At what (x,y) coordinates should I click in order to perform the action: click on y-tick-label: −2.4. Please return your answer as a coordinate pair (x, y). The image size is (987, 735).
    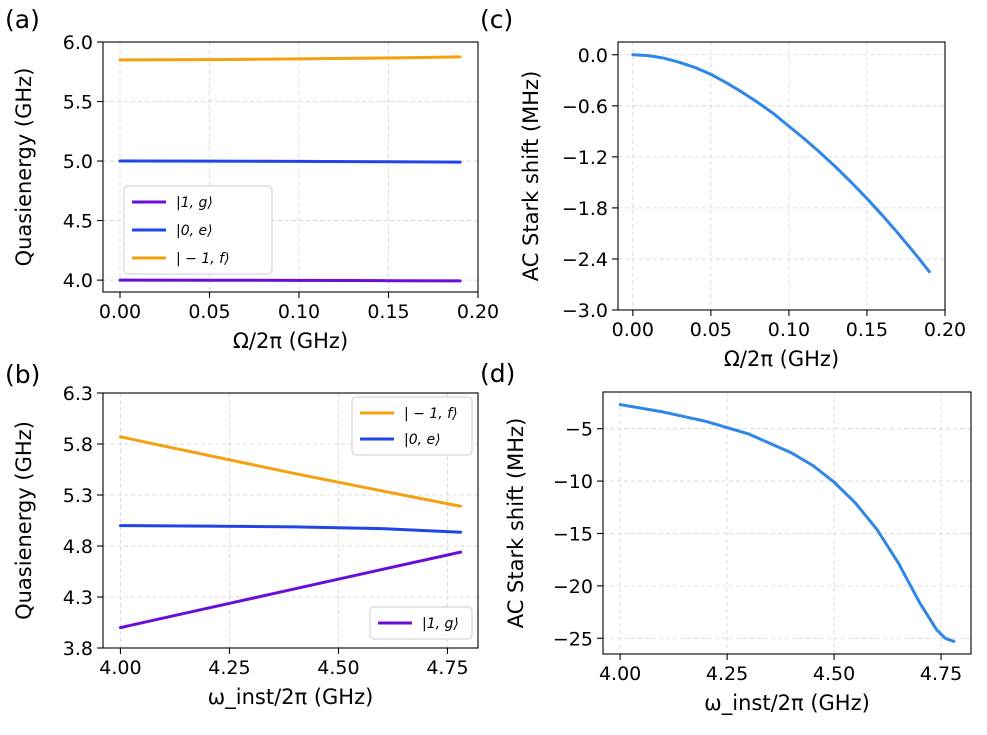
    Looking at the image, I should click on (585, 260).